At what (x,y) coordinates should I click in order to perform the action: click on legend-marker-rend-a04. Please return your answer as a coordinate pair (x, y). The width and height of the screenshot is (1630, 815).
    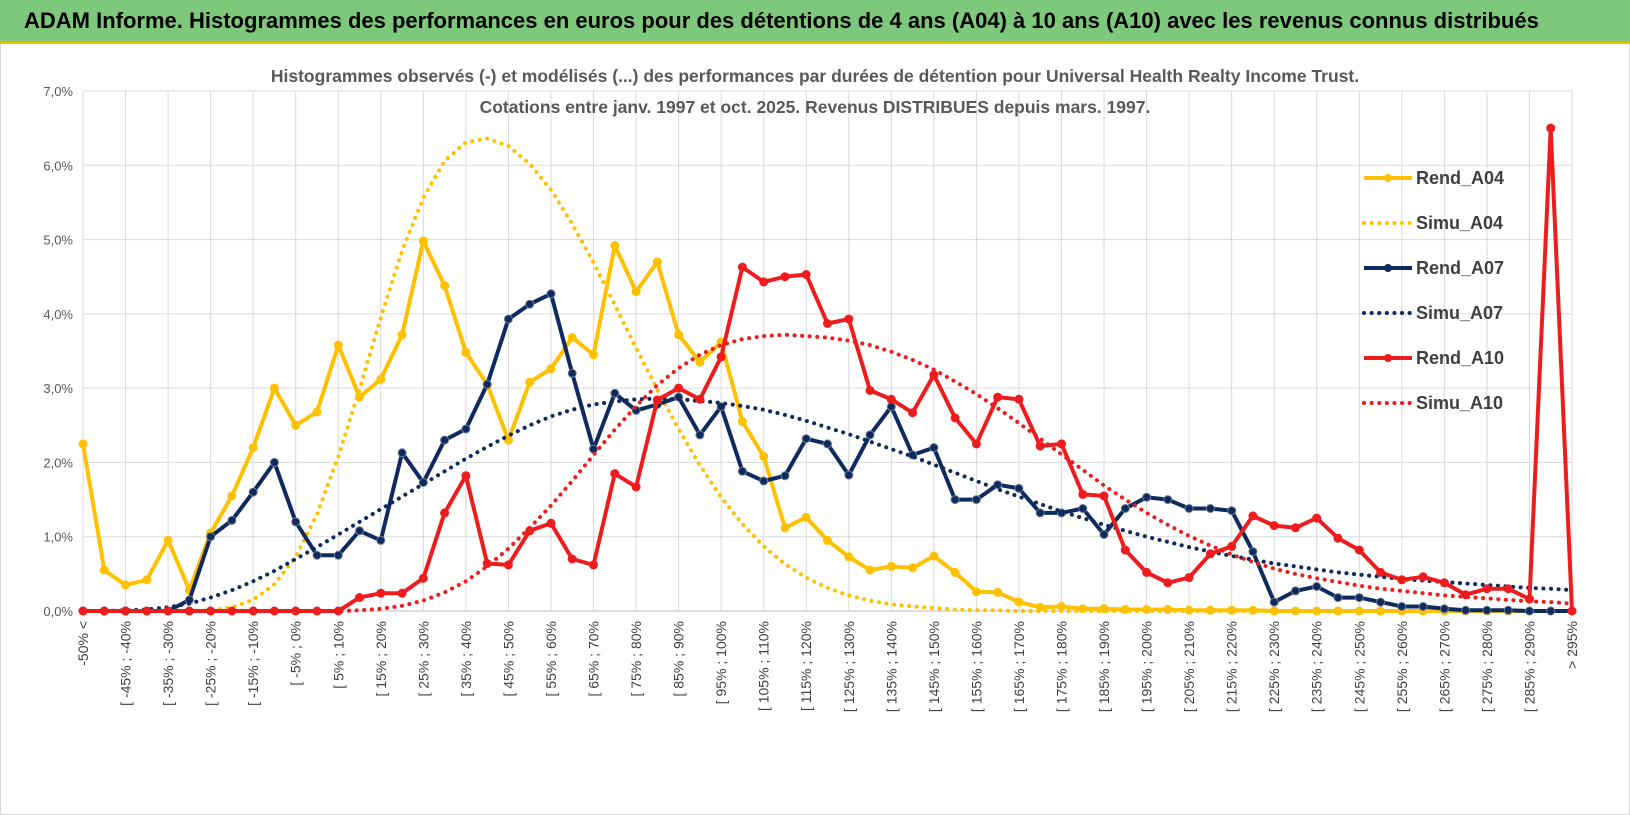
    Looking at the image, I should click on (1388, 178).